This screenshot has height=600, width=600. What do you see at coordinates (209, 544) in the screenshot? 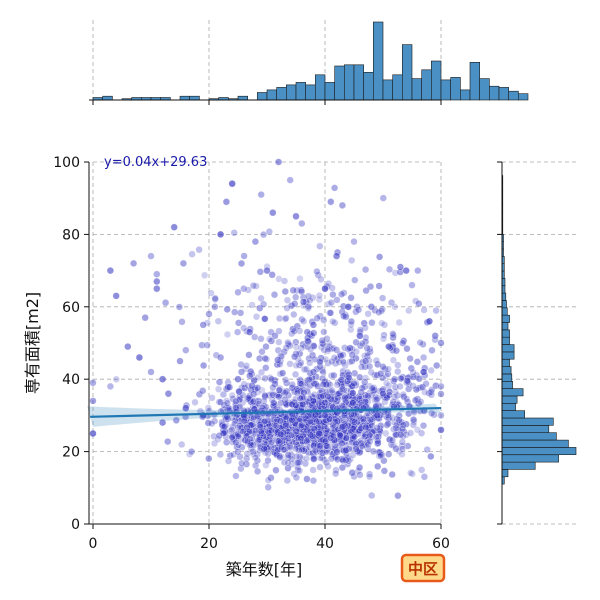
I see `x-tick-label: 20` at bounding box center [209, 544].